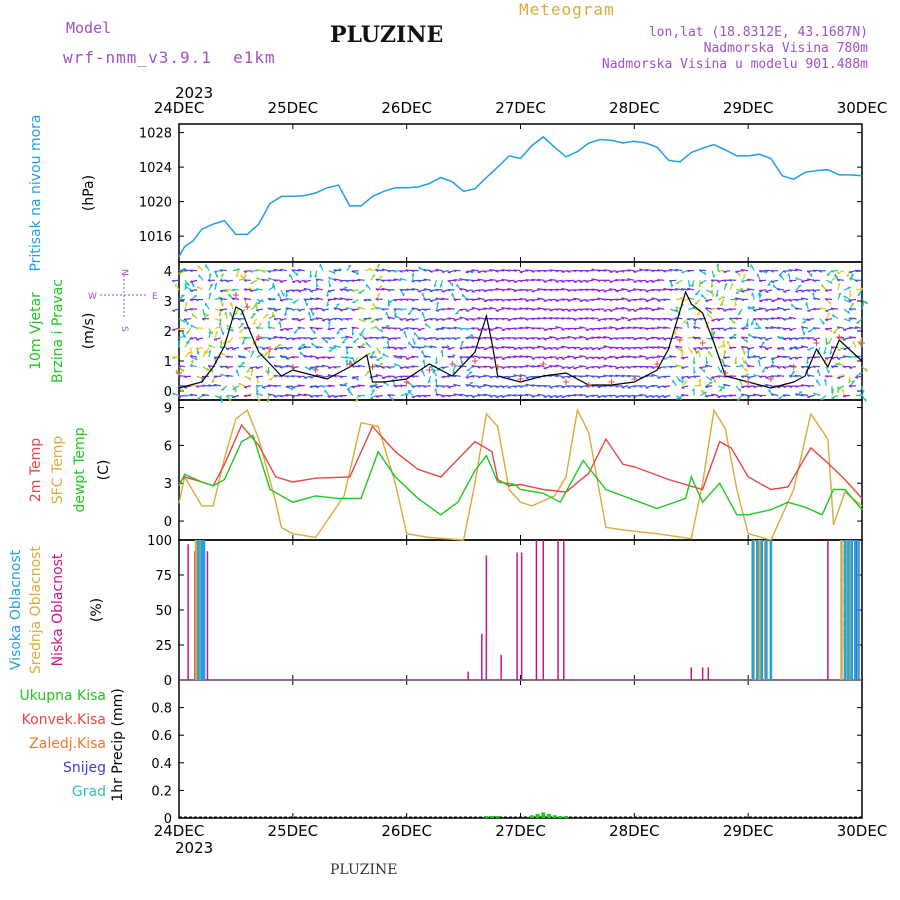  What do you see at coordinates (89, 792) in the screenshot?
I see `precip-legend-item: Grad` at bounding box center [89, 792].